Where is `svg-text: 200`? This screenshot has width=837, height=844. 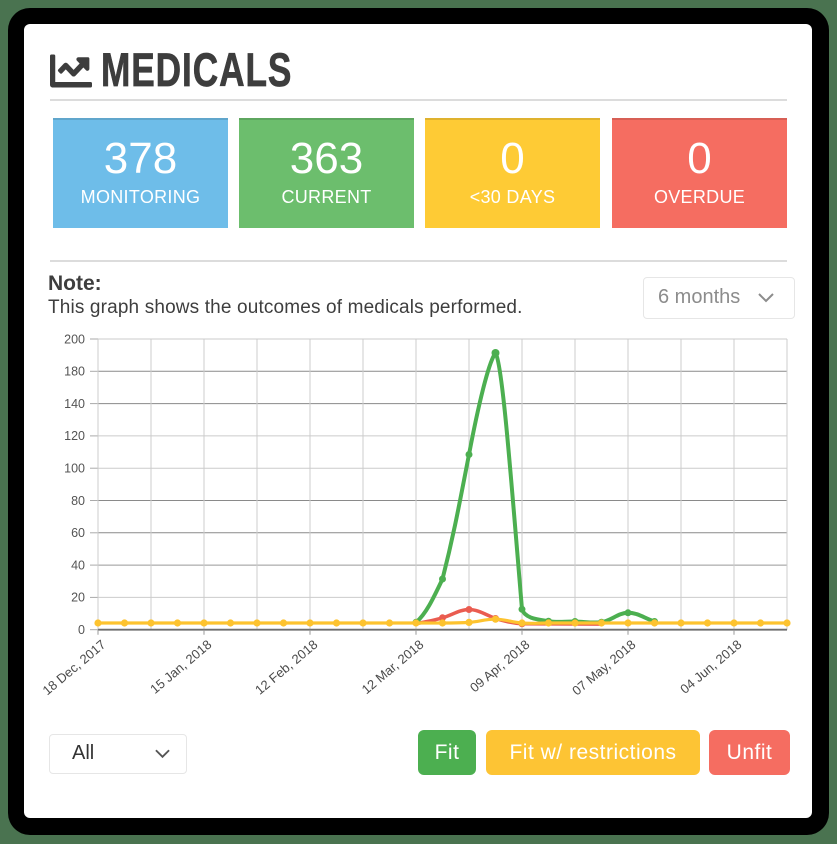
svg-text: 200 is located at coordinates (74, 339).